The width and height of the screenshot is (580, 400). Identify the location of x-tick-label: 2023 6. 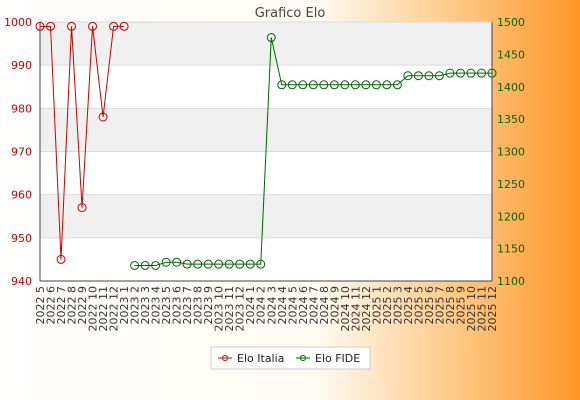
(177, 305).